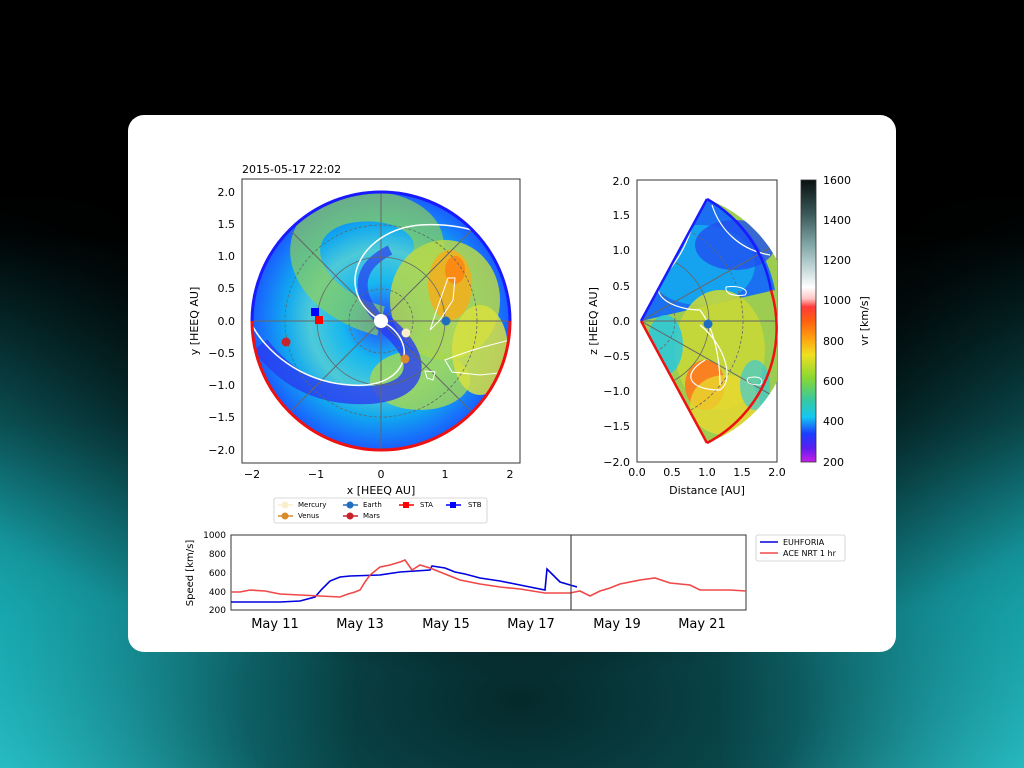  What do you see at coordinates (252, 474) in the screenshot?
I see `svg-text: −2` at bounding box center [252, 474].